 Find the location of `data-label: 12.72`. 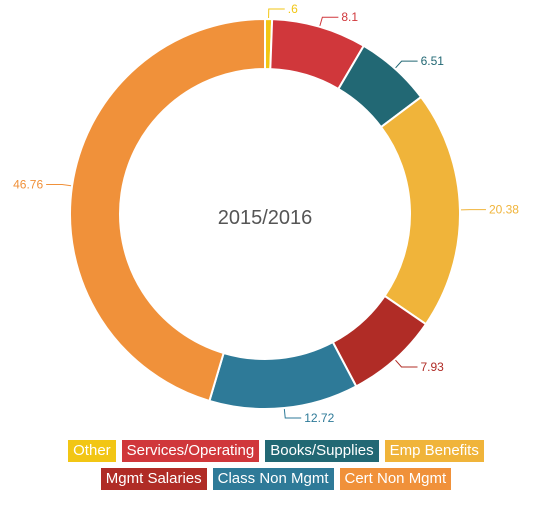

data-label: 12.72 is located at coordinates (319, 418).